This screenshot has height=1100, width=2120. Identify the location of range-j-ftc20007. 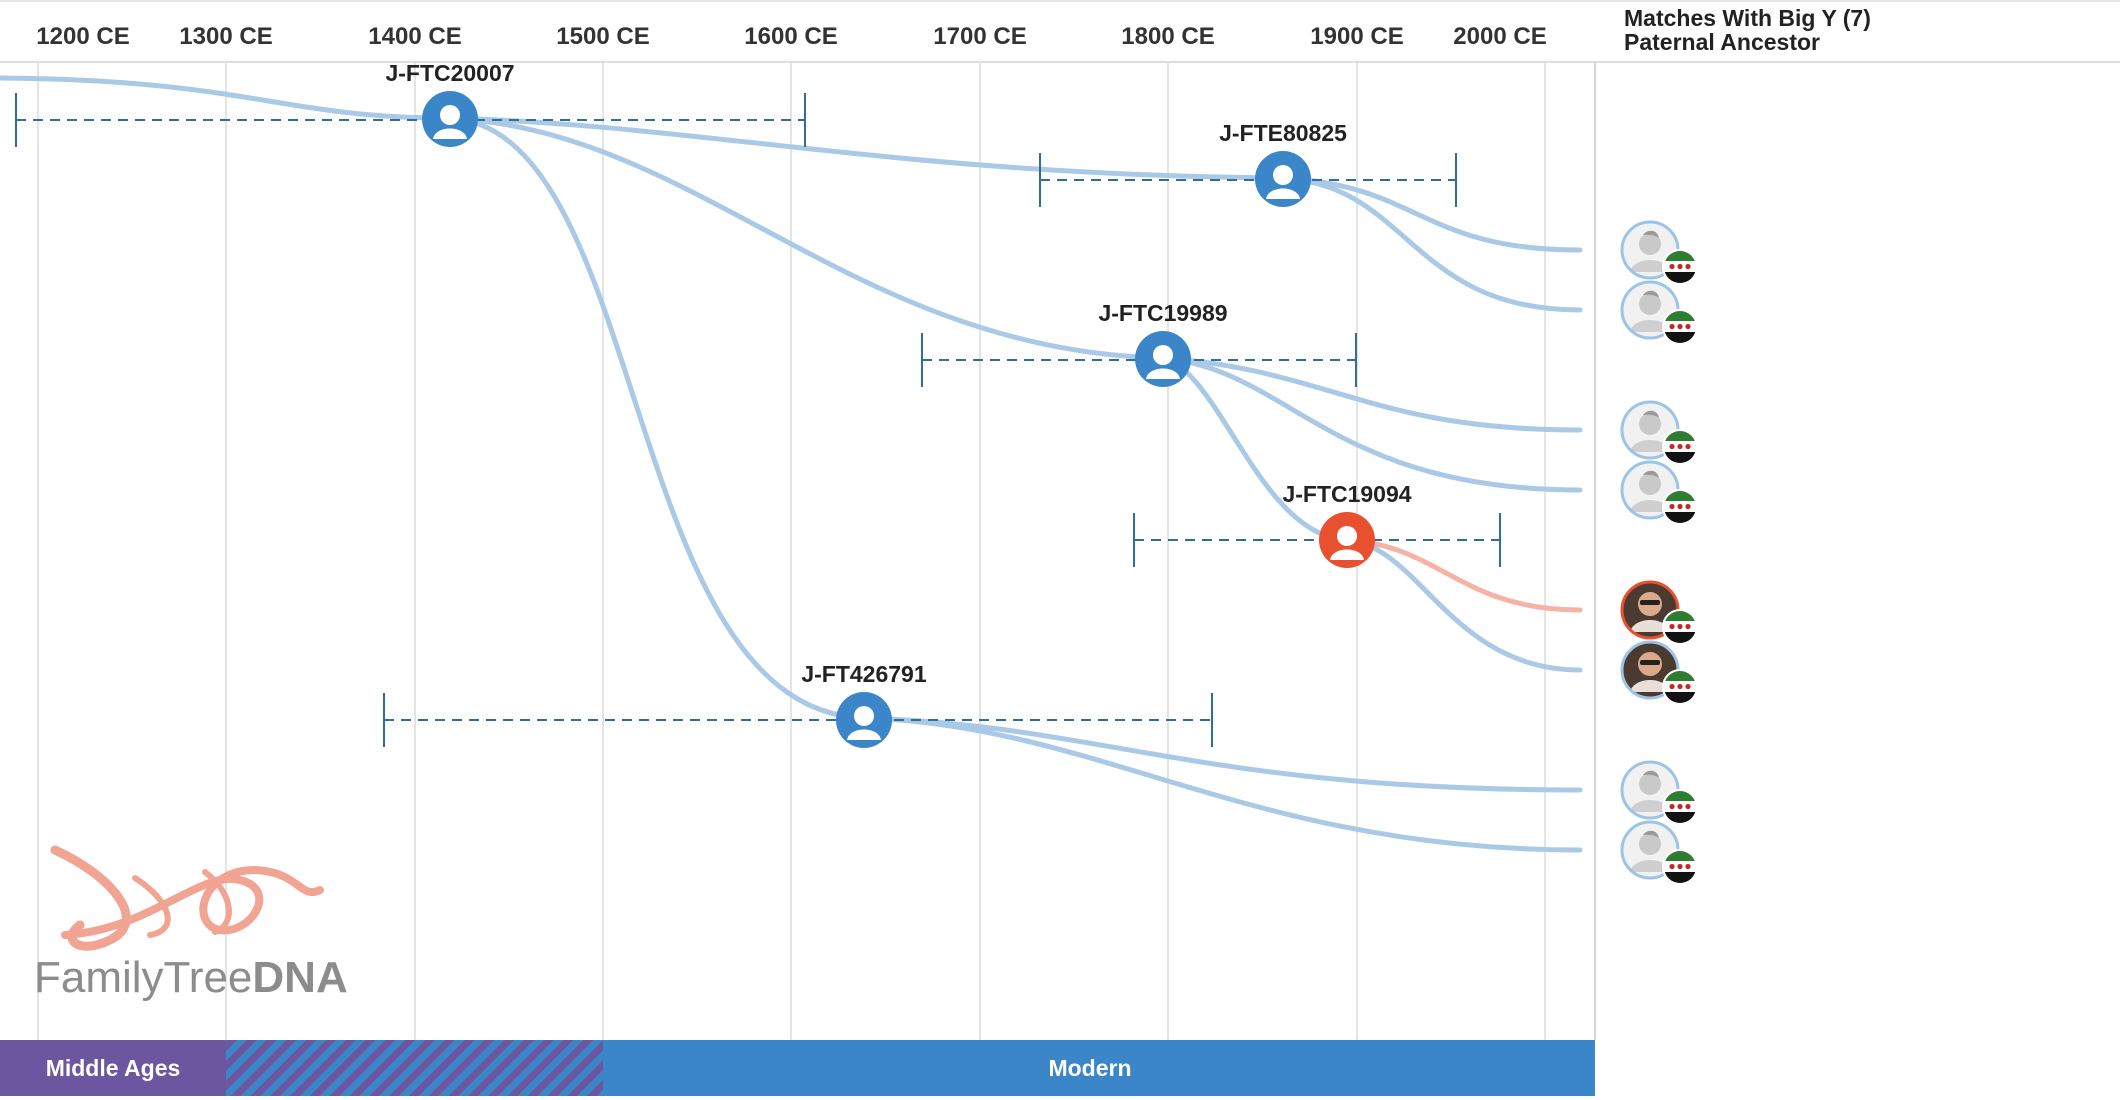
(410, 120).